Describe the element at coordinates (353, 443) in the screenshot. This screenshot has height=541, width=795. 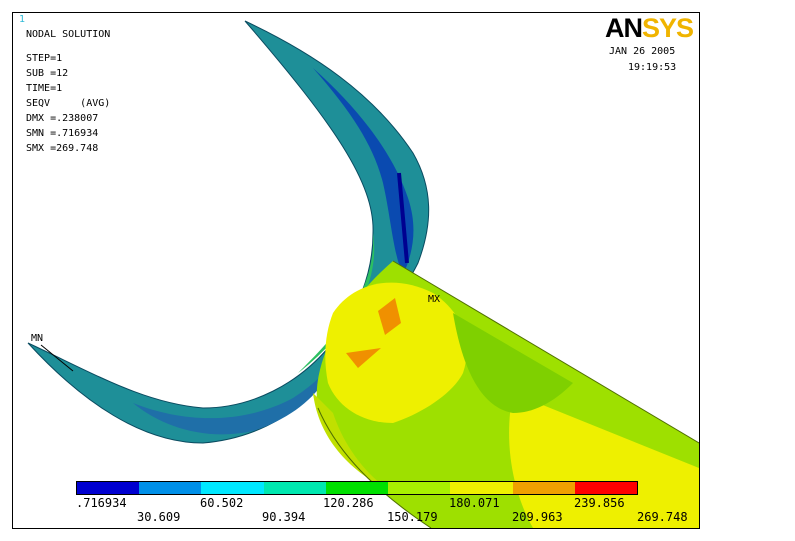
I see `handle-shadow-rim` at that location.